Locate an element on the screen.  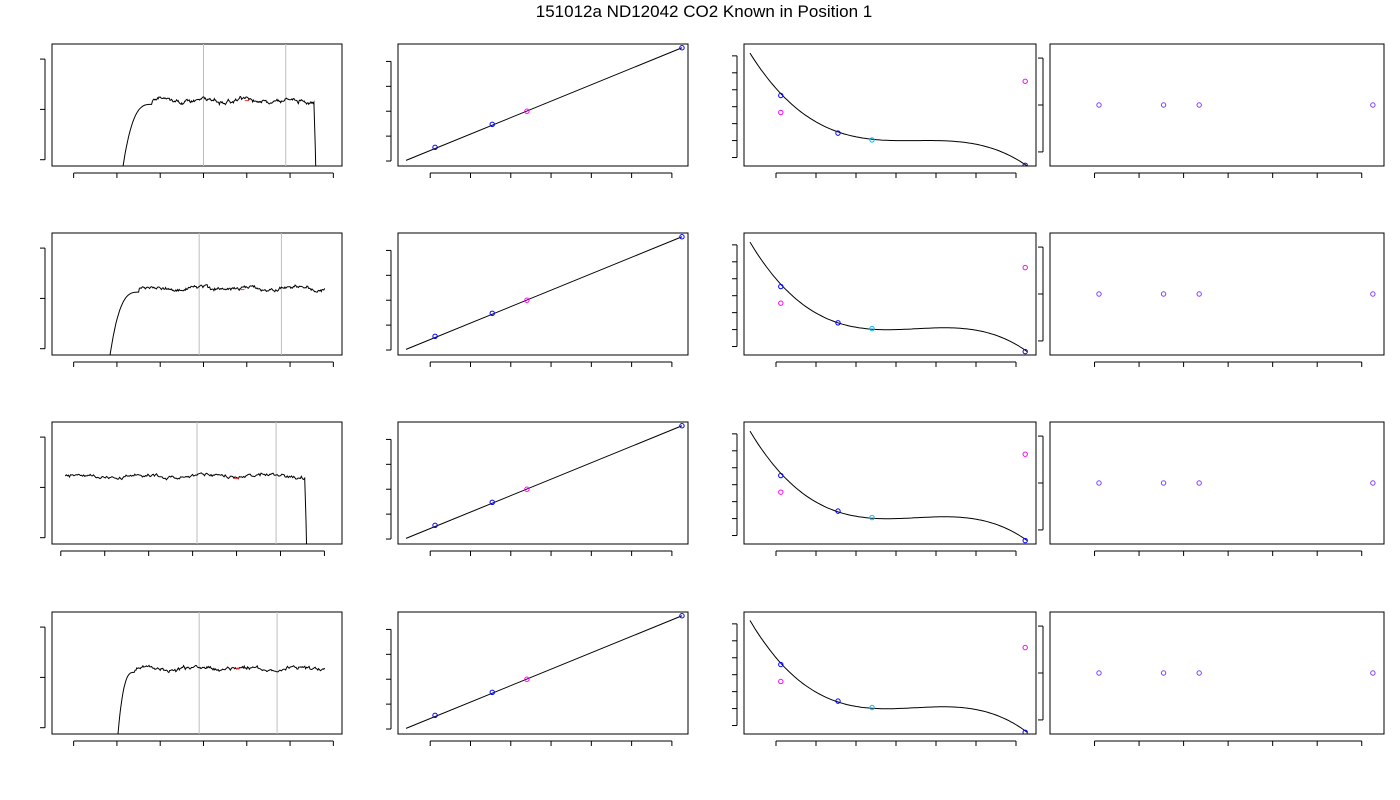
panel-r3-fit is located at coordinates (537, 488).